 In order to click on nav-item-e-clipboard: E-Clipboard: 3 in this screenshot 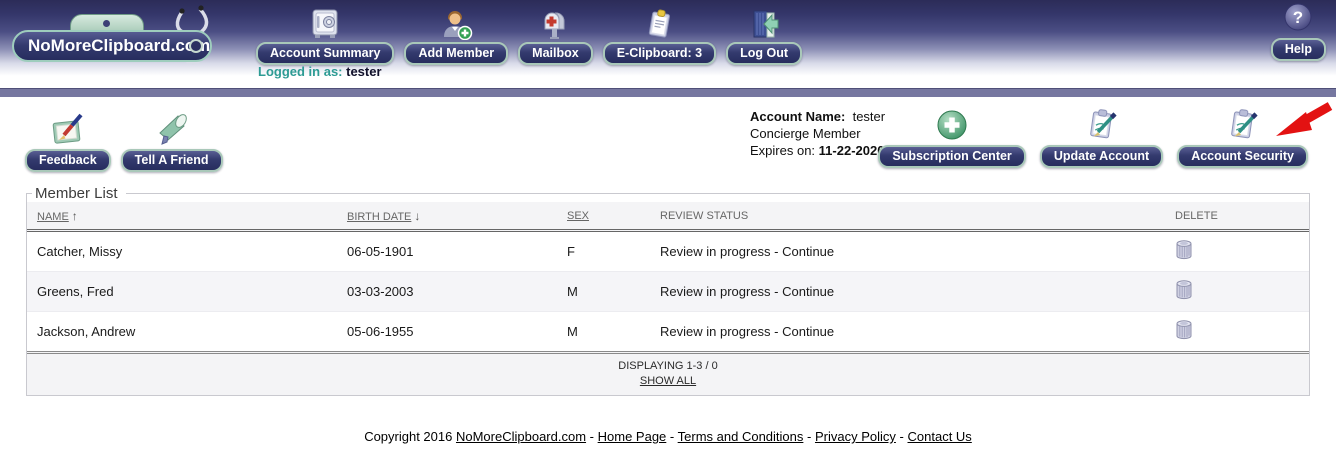, I will do `click(659, 34)`.